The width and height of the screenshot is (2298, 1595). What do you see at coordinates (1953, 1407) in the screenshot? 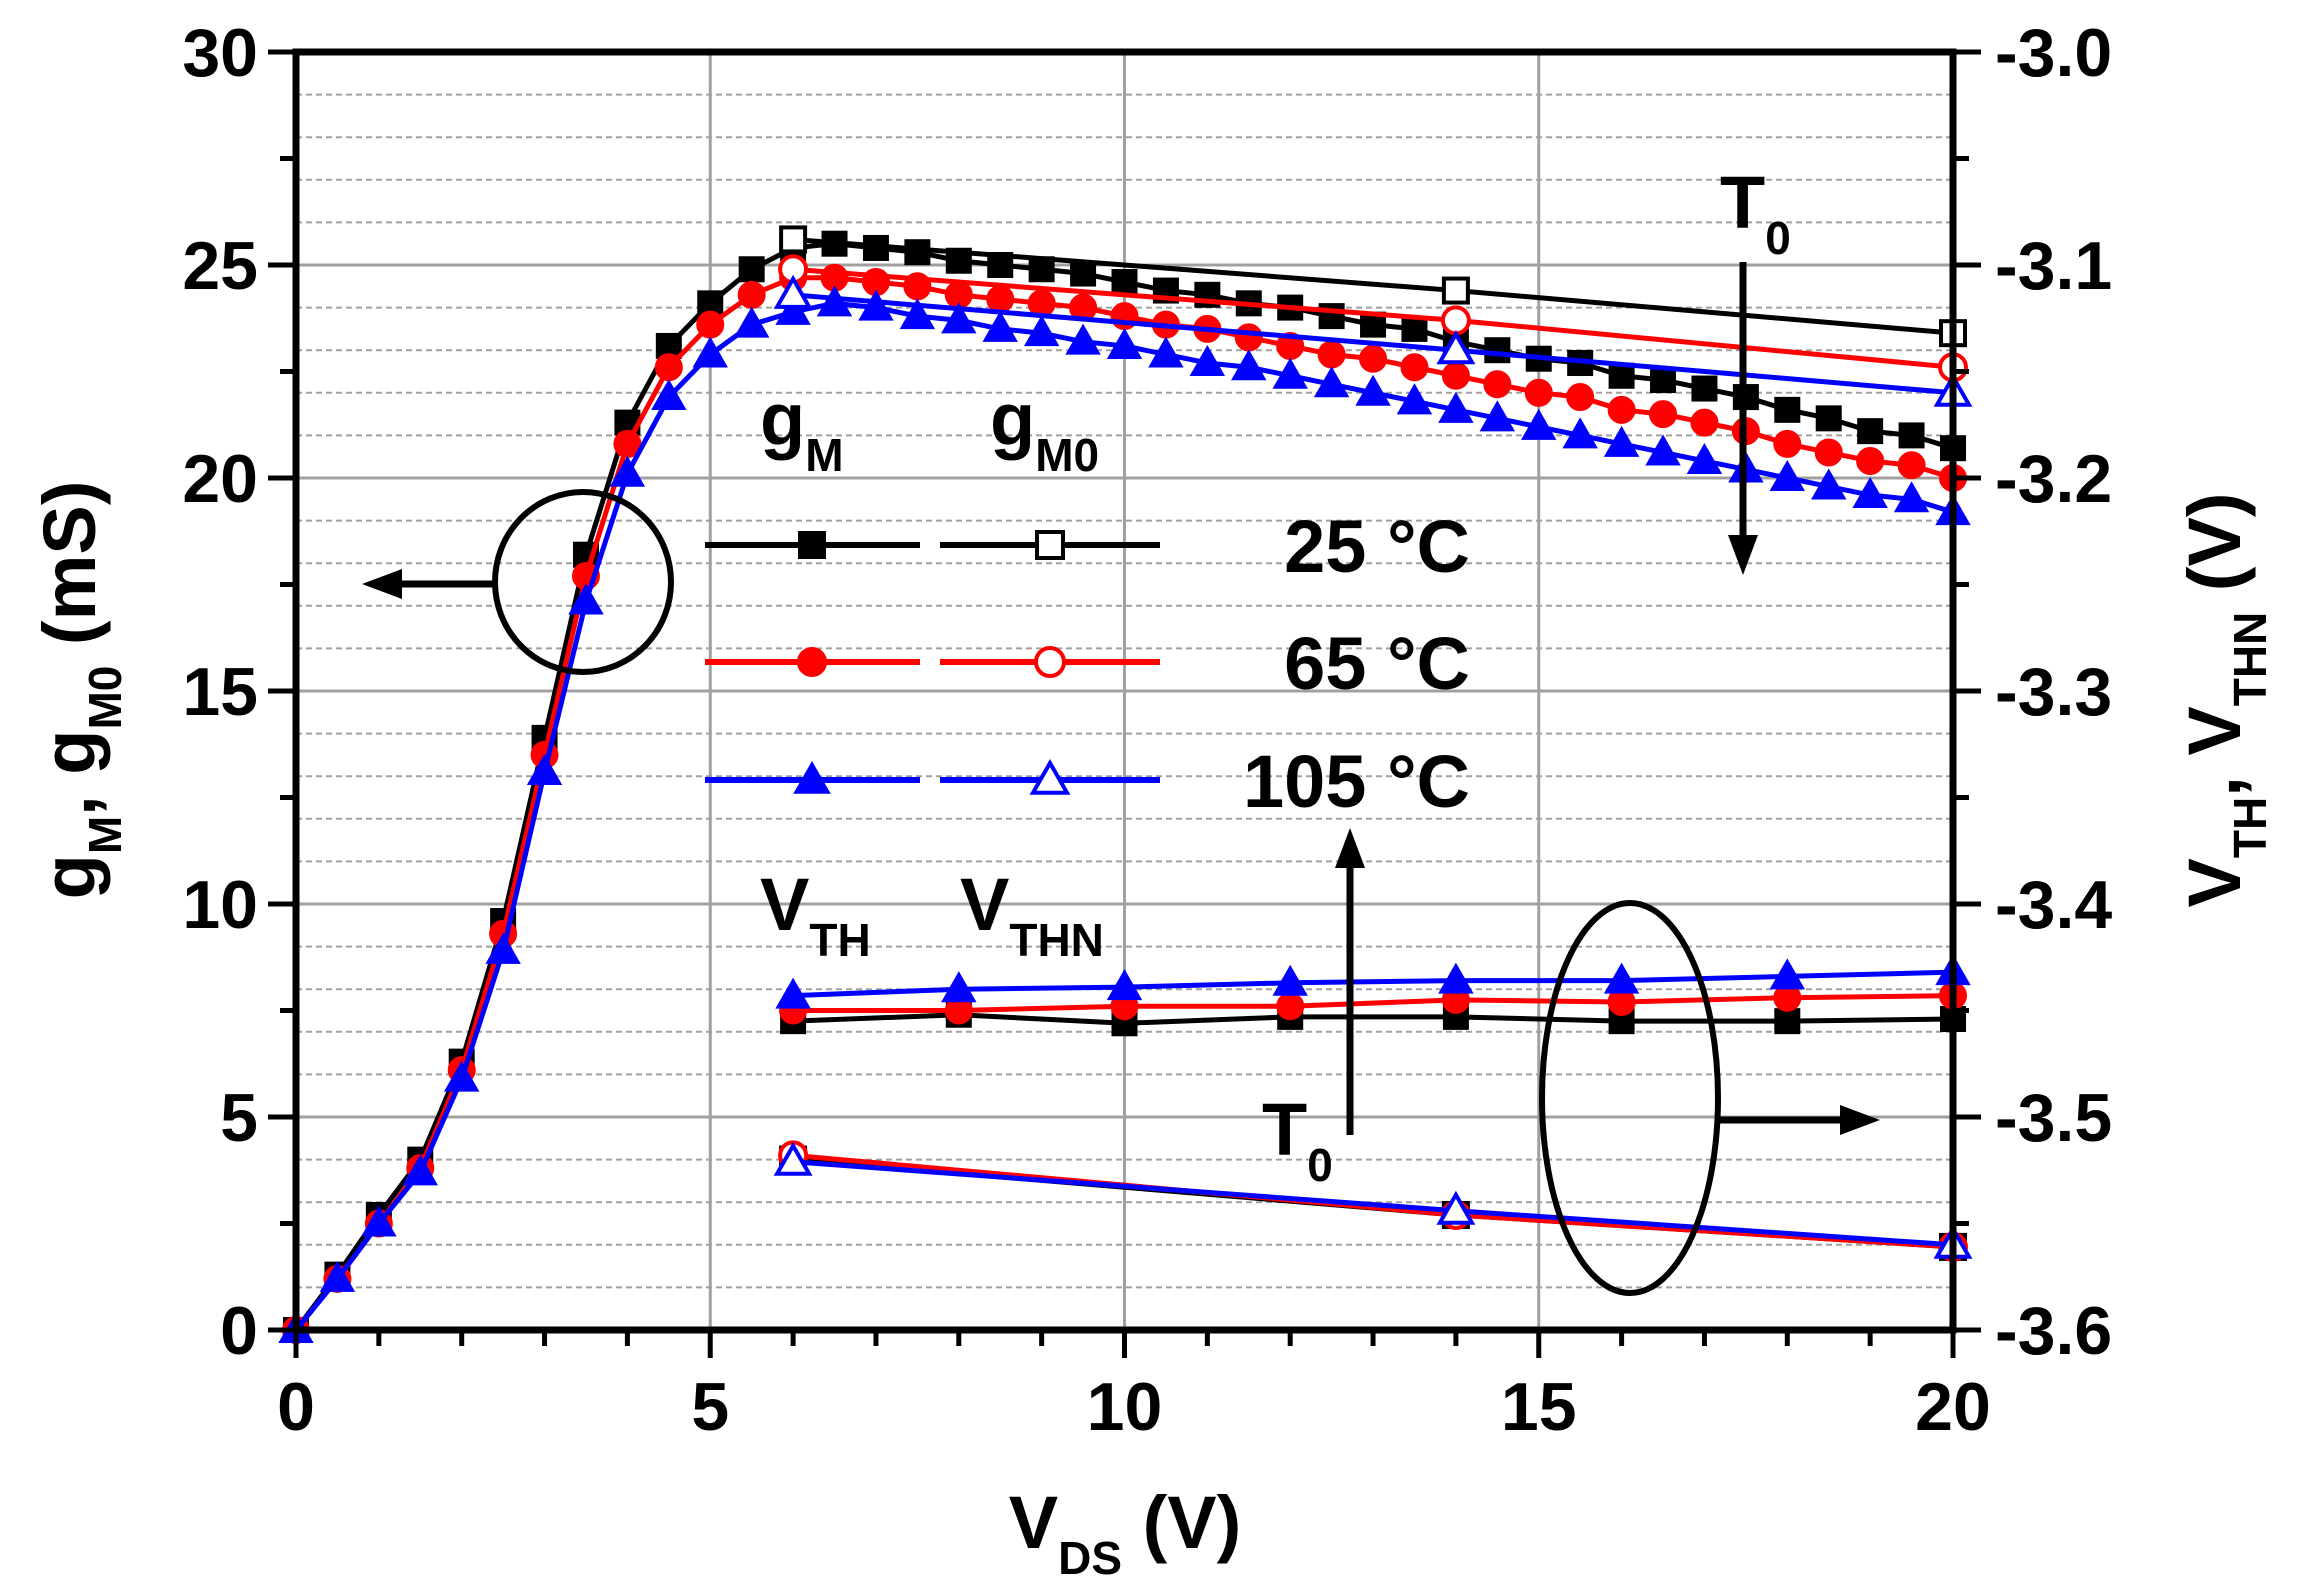
I see `x-tick-label: 20` at bounding box center [1953, 1407].